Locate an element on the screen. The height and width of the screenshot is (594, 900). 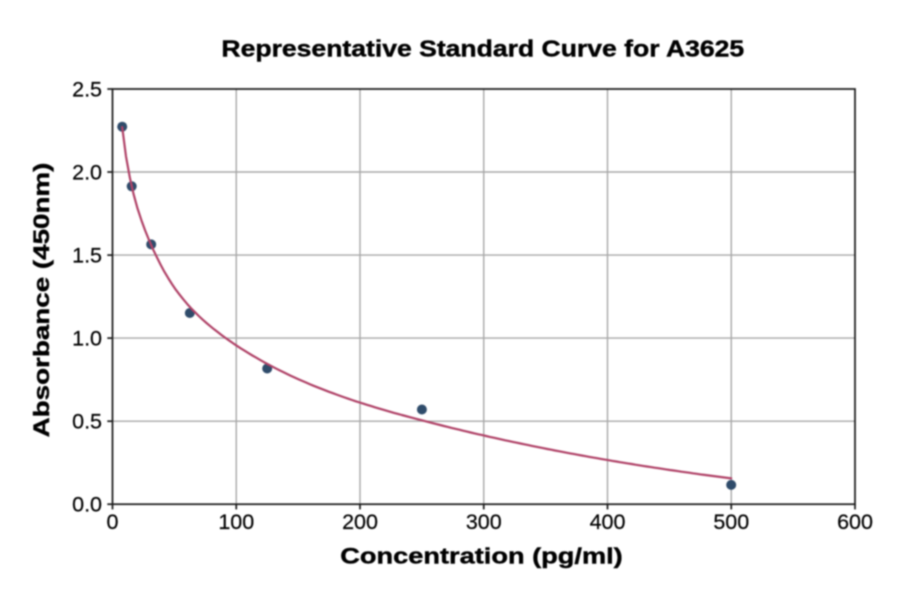
svg-text: Concentration (pg/ml) is located at coordinates (481, 556).